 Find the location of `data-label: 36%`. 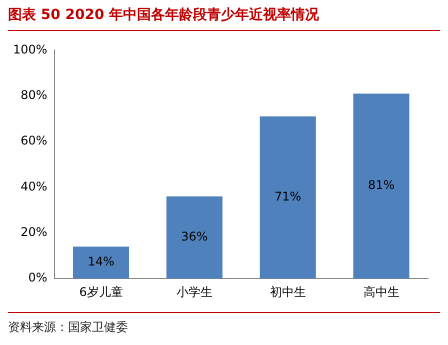

data-label: 36% is located at coordinates (194, 237).